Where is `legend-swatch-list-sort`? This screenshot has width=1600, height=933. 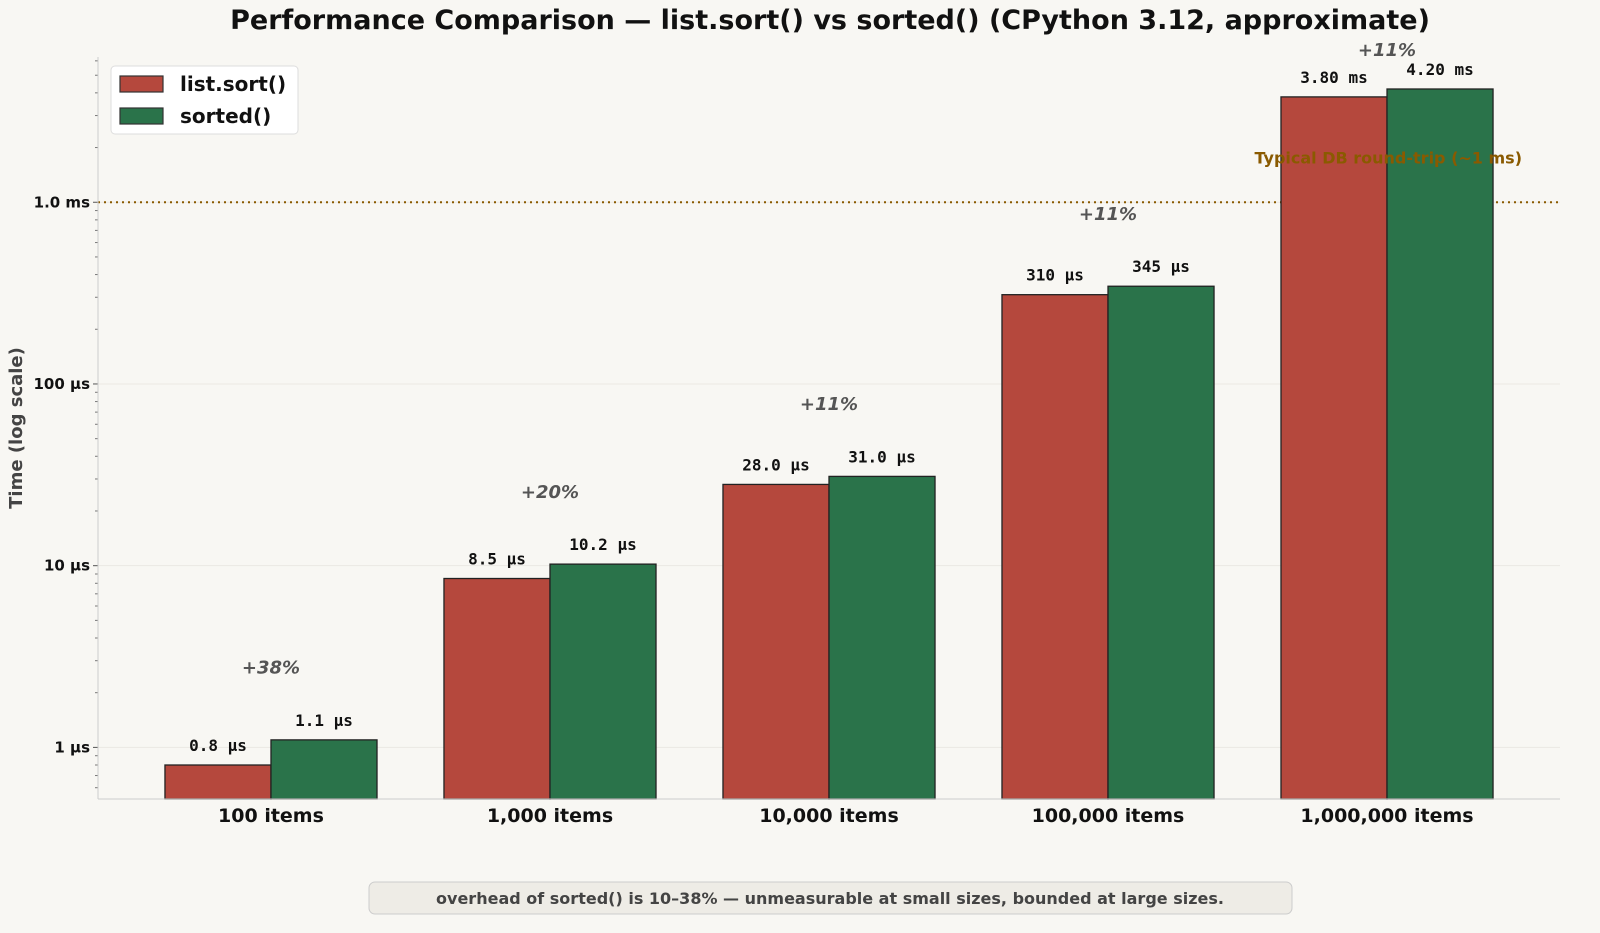 legend-swatch-list-sort is located at coordinates (141, 84).